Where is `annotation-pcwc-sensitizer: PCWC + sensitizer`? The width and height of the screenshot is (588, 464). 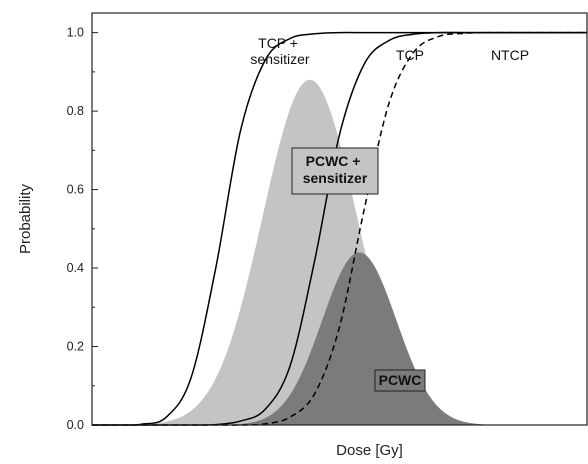 annotation-pcwc-sensitizer: PCWC + sensitizer is located at coordinates (335, 171).